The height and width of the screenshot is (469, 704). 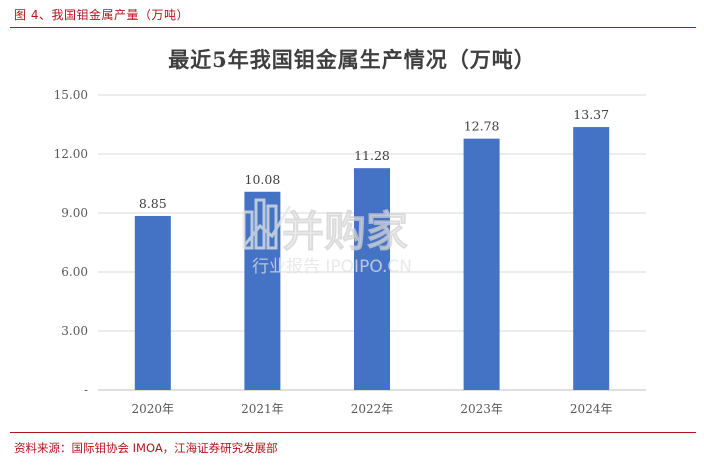 I want to click on y-tick-label: 12.00, so click(x=71, y=154).